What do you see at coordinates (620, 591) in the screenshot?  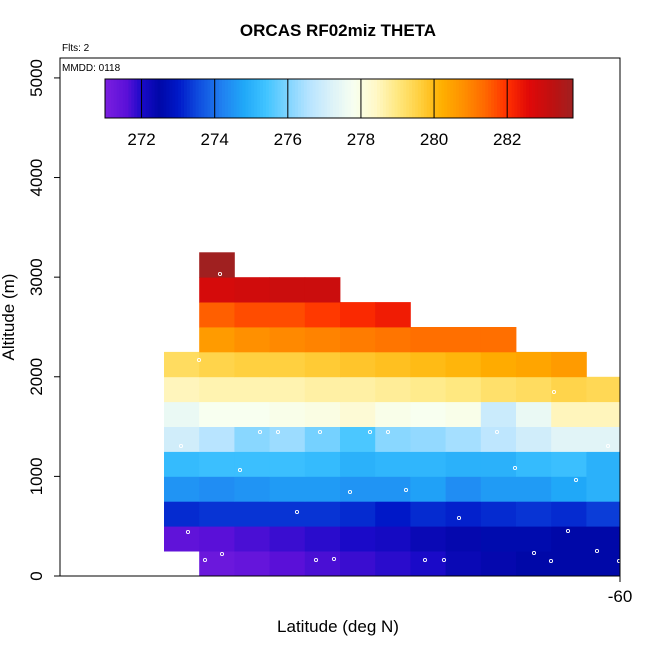 I see `x-axis: -60` at bounding box center [620, 591].